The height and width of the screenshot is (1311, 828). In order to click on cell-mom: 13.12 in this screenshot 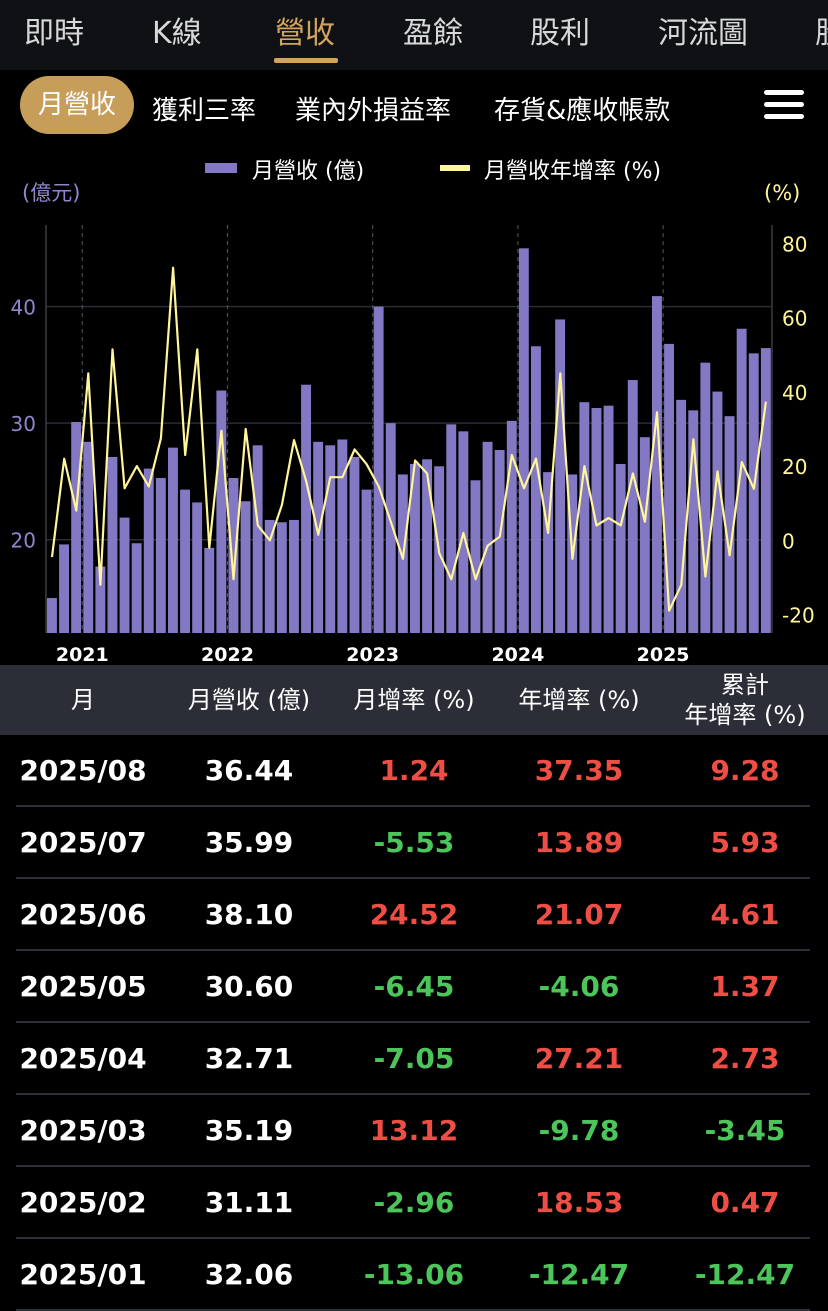, I will do `click(414, 1130)`.